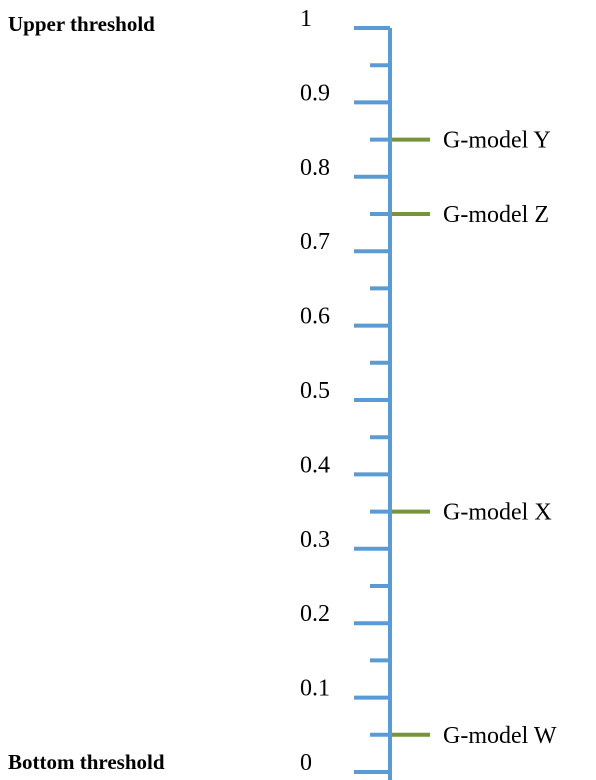 The width and height of the screenshot is (596, 780). Describe the element at coordinates (315, 242) in the screenshot. I see `tick-label: 0.7` at that location.